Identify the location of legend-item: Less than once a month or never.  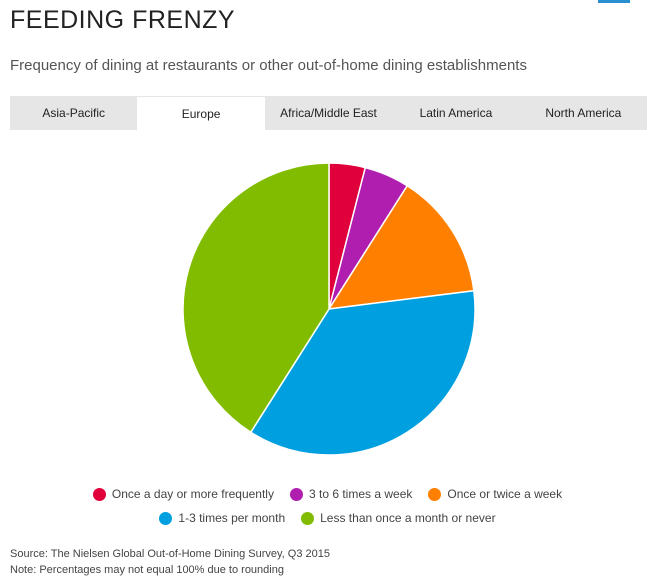
(398, 518).